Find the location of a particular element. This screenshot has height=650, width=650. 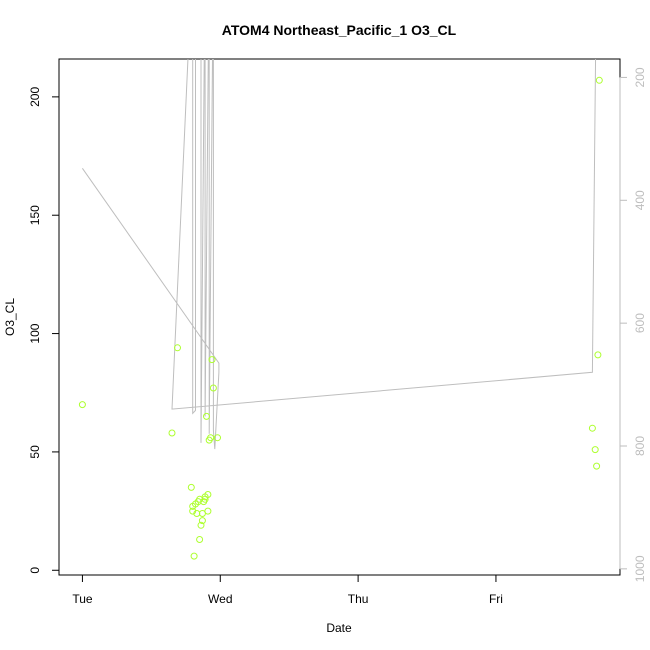

y-tick-label: 0 is located at coordinates (35, 570).